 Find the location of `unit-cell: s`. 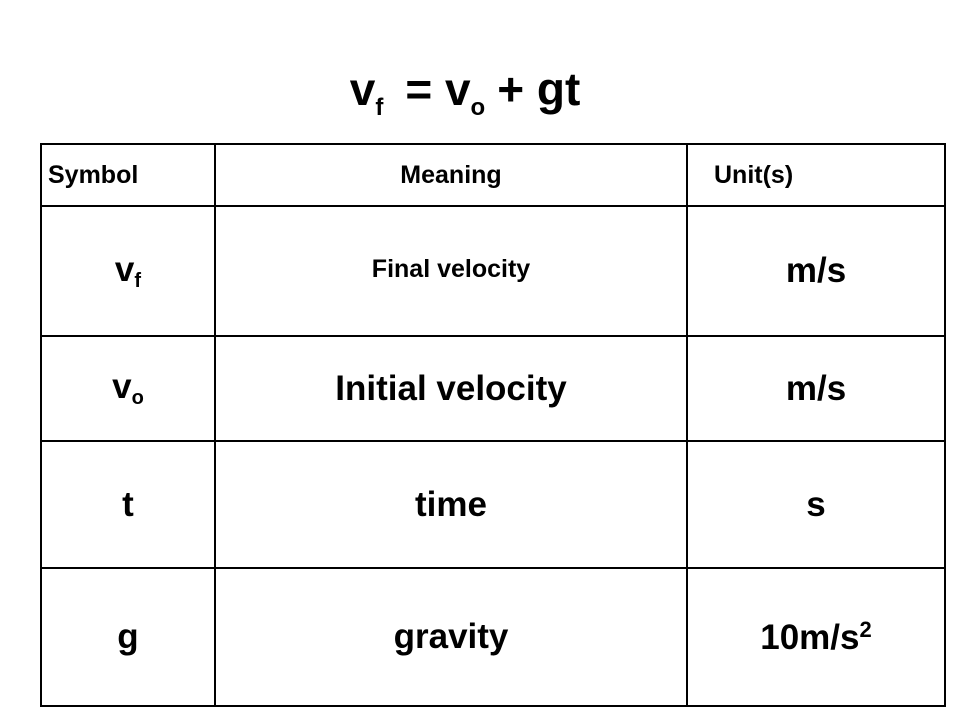

unit-cell: s is located at coordinates (816, 504).